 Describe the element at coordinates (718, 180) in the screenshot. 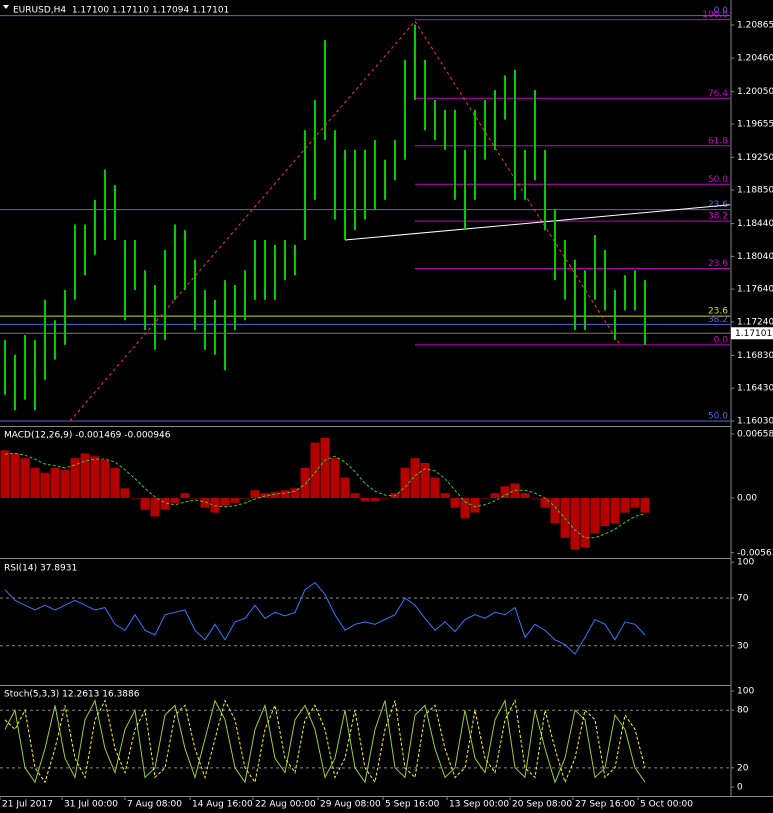

I see `fibo-label: 50.0` at that location.